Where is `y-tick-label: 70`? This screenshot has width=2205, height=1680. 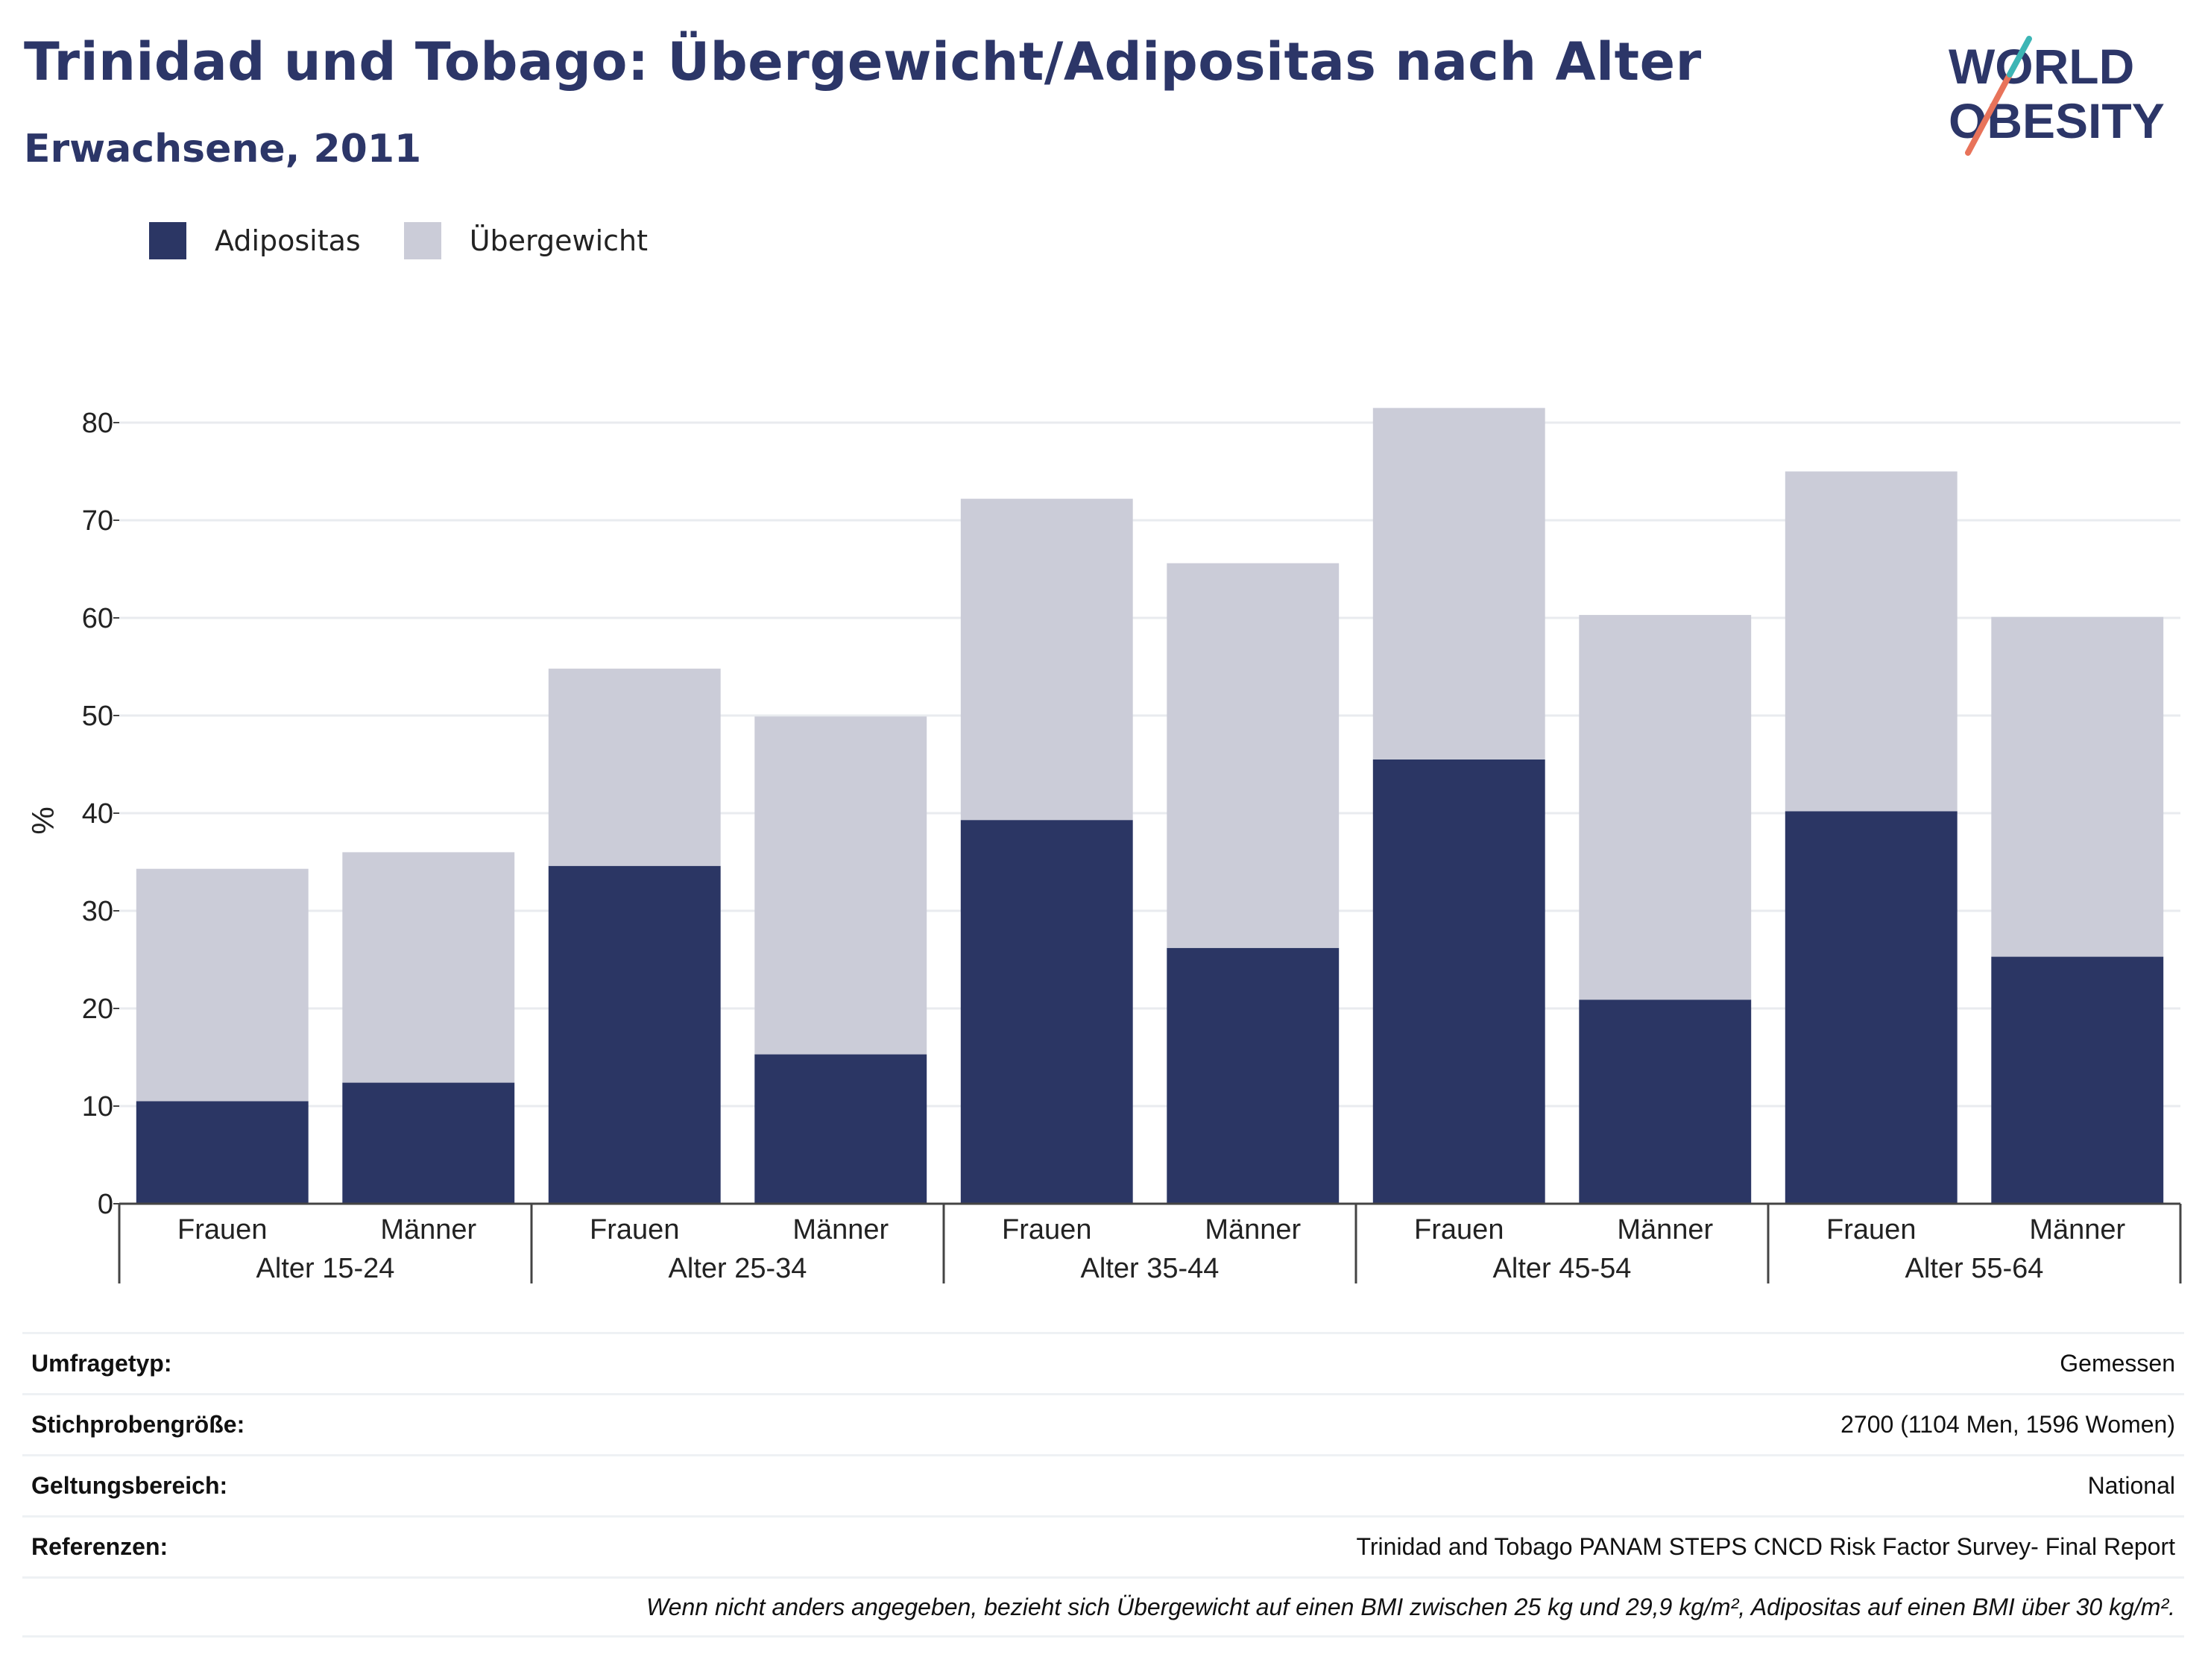
y-tick-label: 70 is located at coordinates (97, 521).